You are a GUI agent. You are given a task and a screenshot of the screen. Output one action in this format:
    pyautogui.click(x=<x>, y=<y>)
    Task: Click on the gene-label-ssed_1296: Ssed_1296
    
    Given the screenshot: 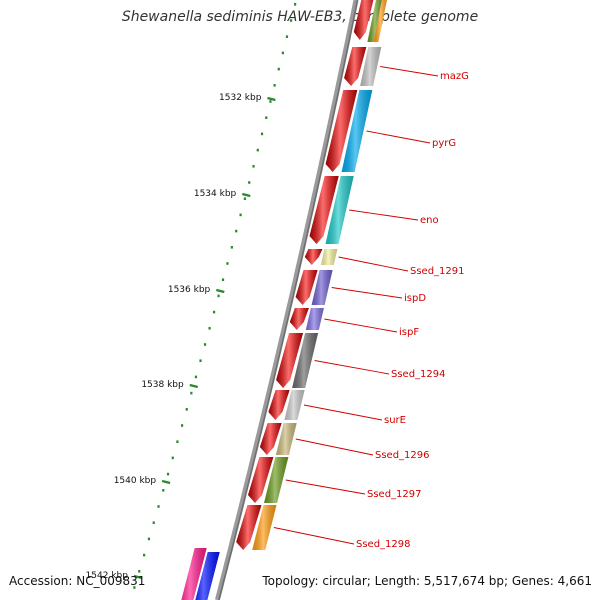 What is the action you would take?
    pyautogui.click(x=402, y=455)
    